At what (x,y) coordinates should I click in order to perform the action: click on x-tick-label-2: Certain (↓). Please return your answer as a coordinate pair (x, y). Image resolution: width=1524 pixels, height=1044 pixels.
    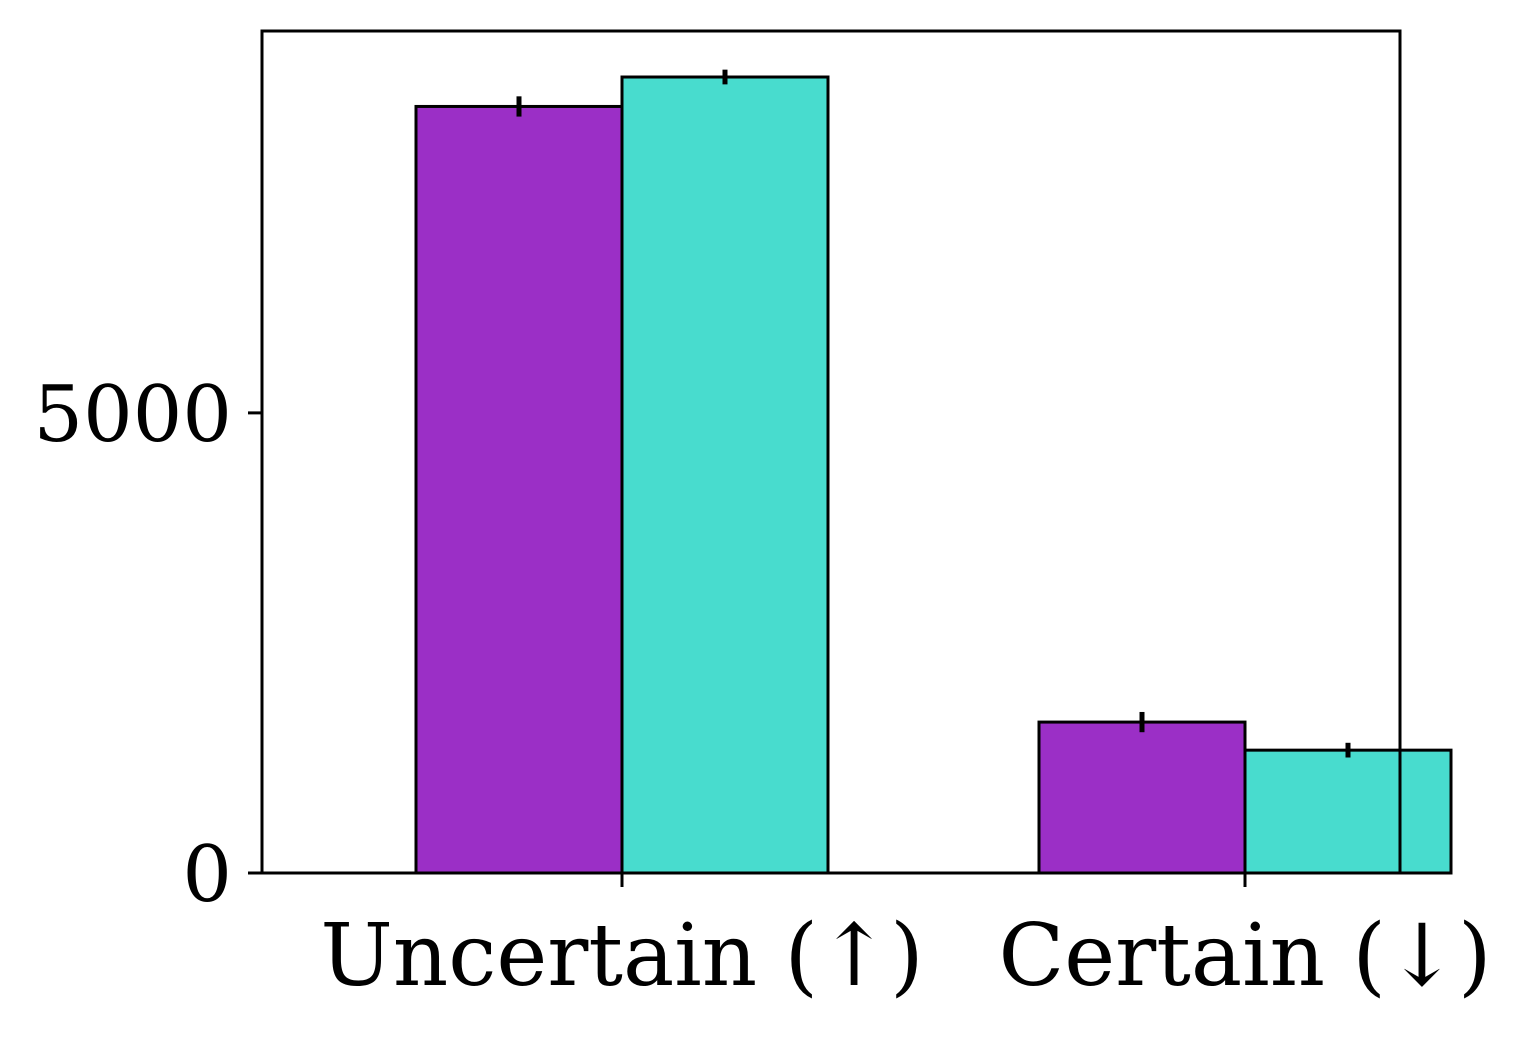
    Looking at the image, I should click on (1244, 956).